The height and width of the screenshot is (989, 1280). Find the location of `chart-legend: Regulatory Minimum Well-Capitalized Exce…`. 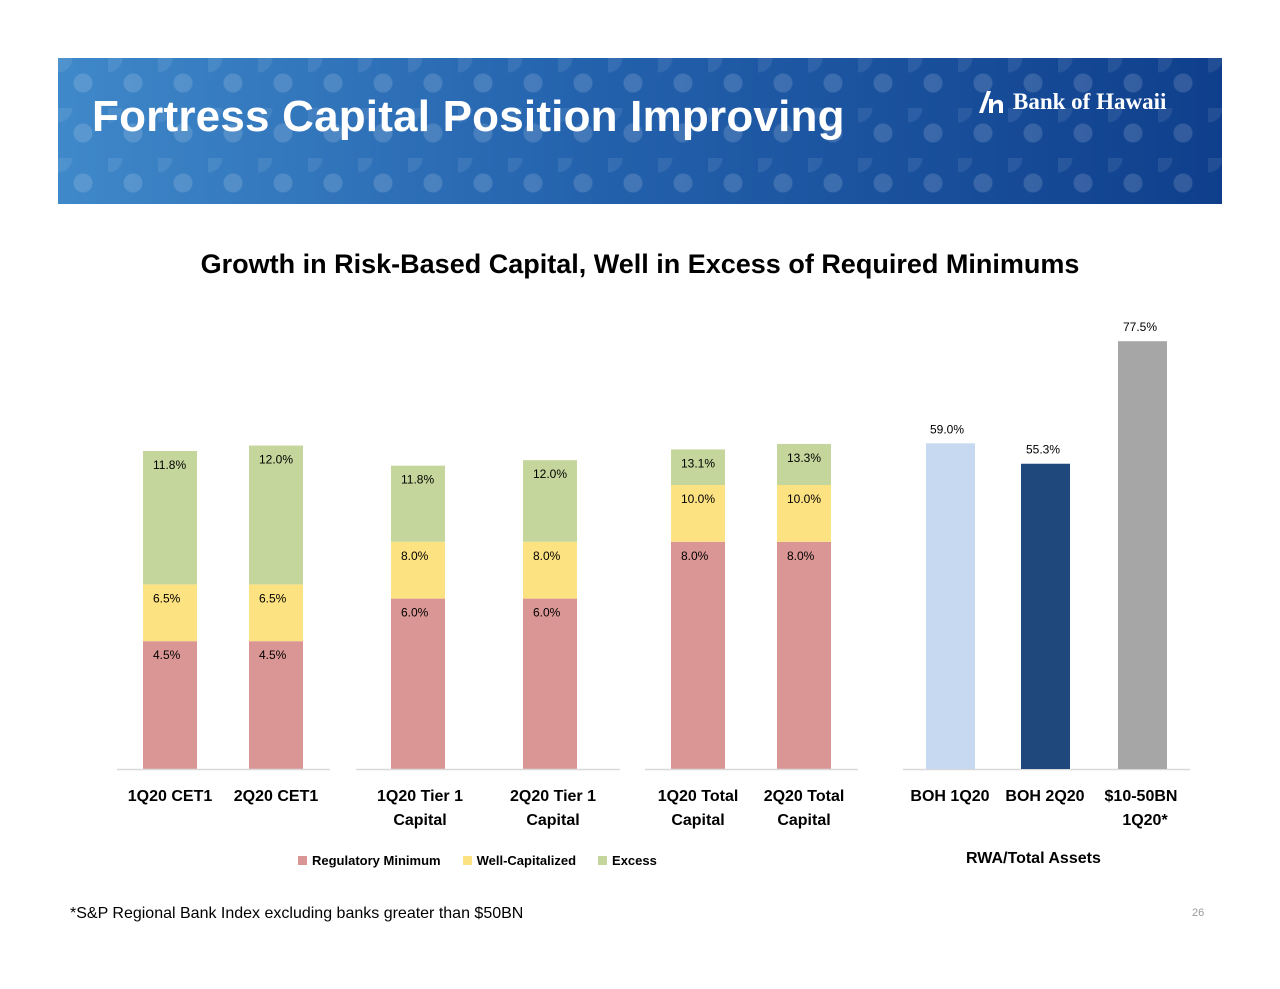

chart-legend: Regulatory Minimum Well-Capitalized Exce… is located at coordinates (477, 860).